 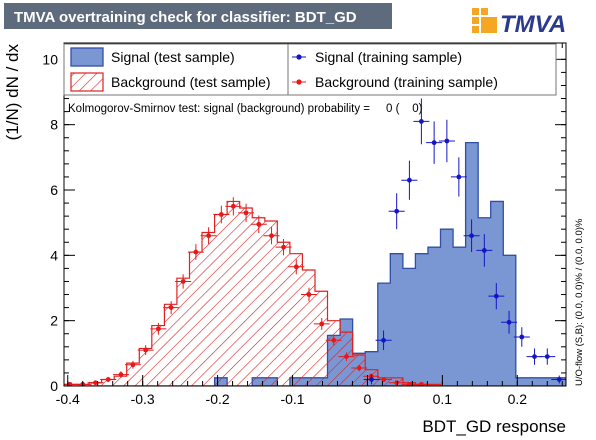 I want to click on legend-label-signal-train: Signal (training sample), so click(x=388, y=57).